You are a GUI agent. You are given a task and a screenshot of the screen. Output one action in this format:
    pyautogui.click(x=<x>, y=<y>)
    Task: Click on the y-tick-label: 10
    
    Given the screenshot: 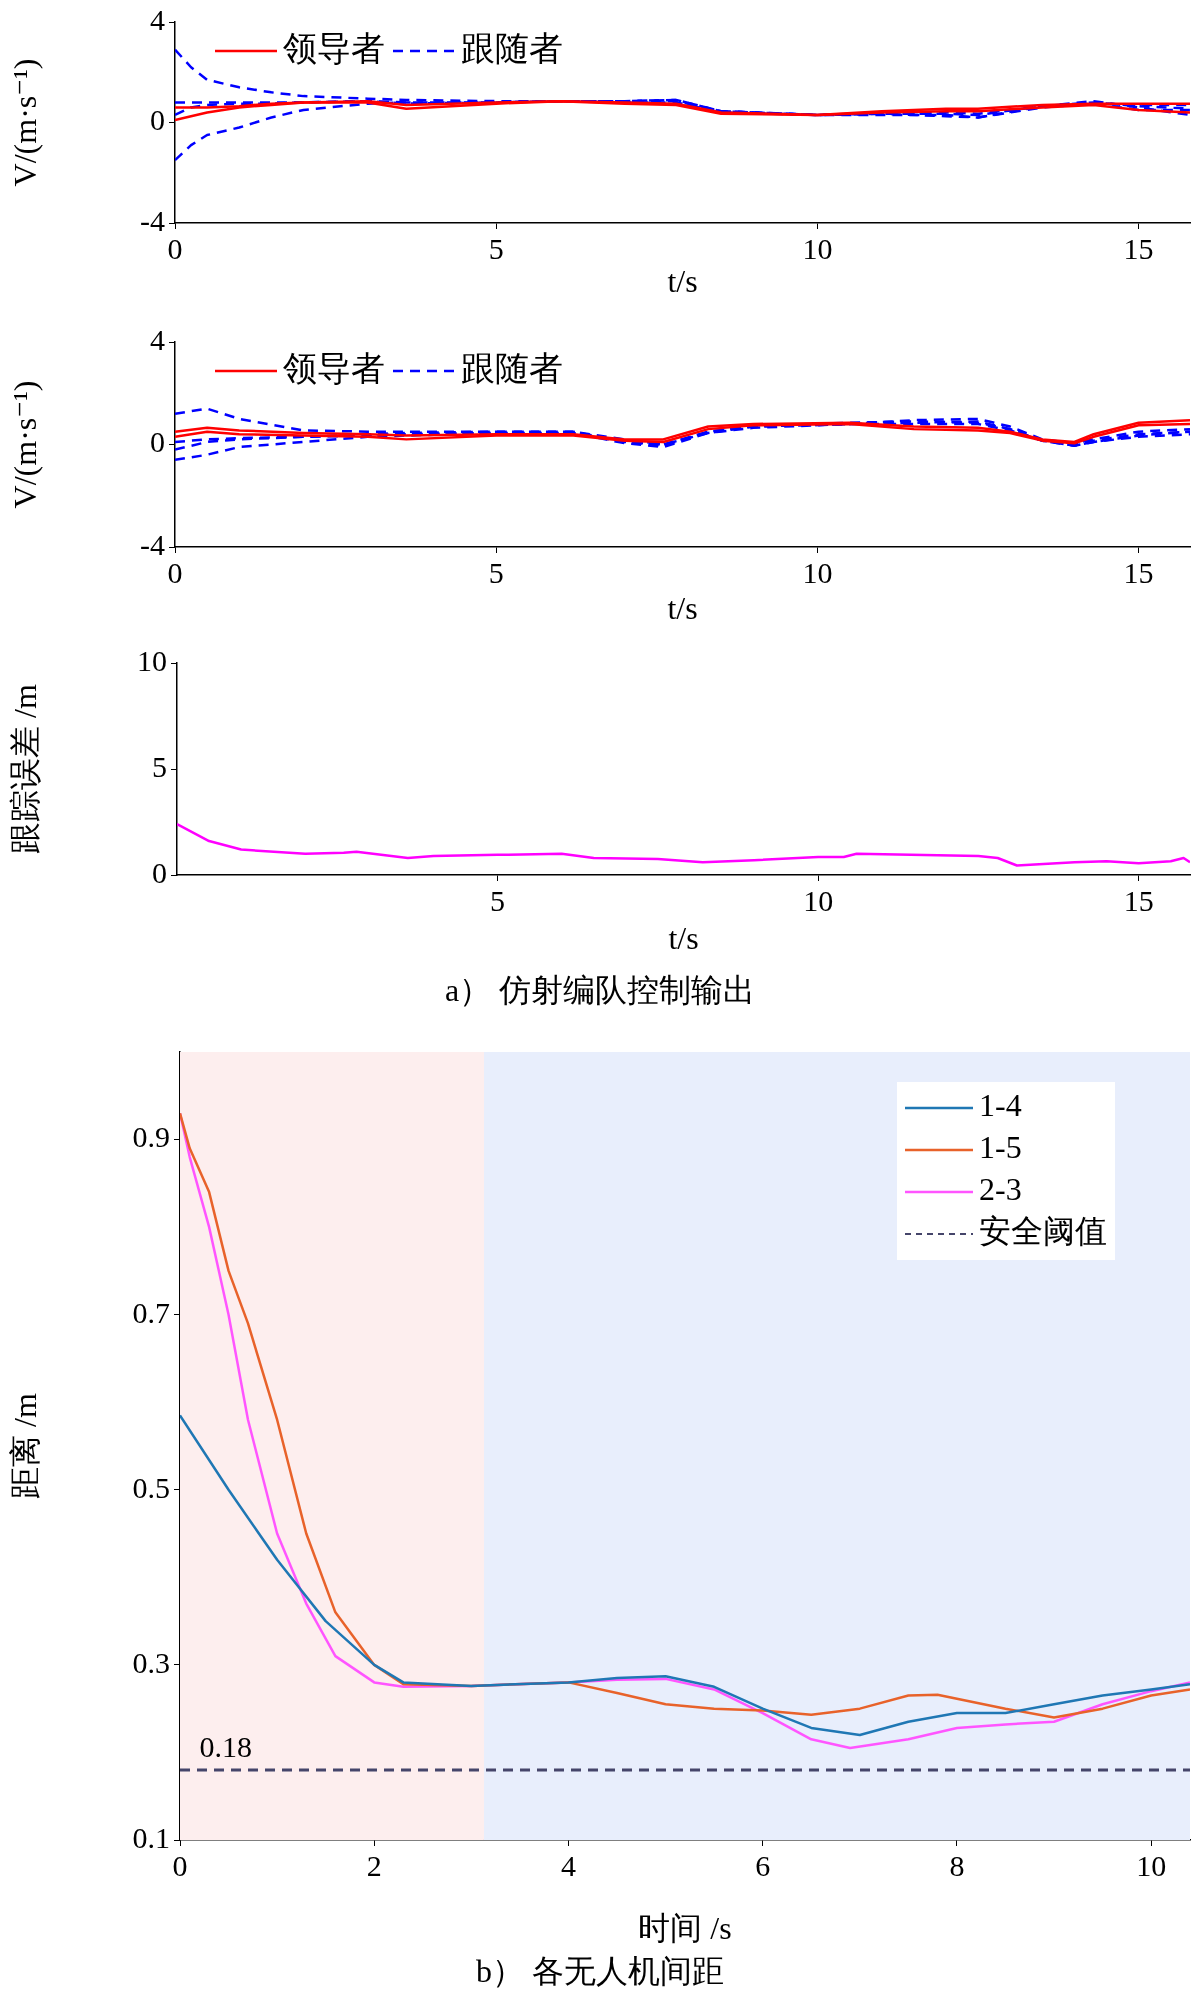 What is the action you would take?
    pyautogui.click(x=152, y=660)
    